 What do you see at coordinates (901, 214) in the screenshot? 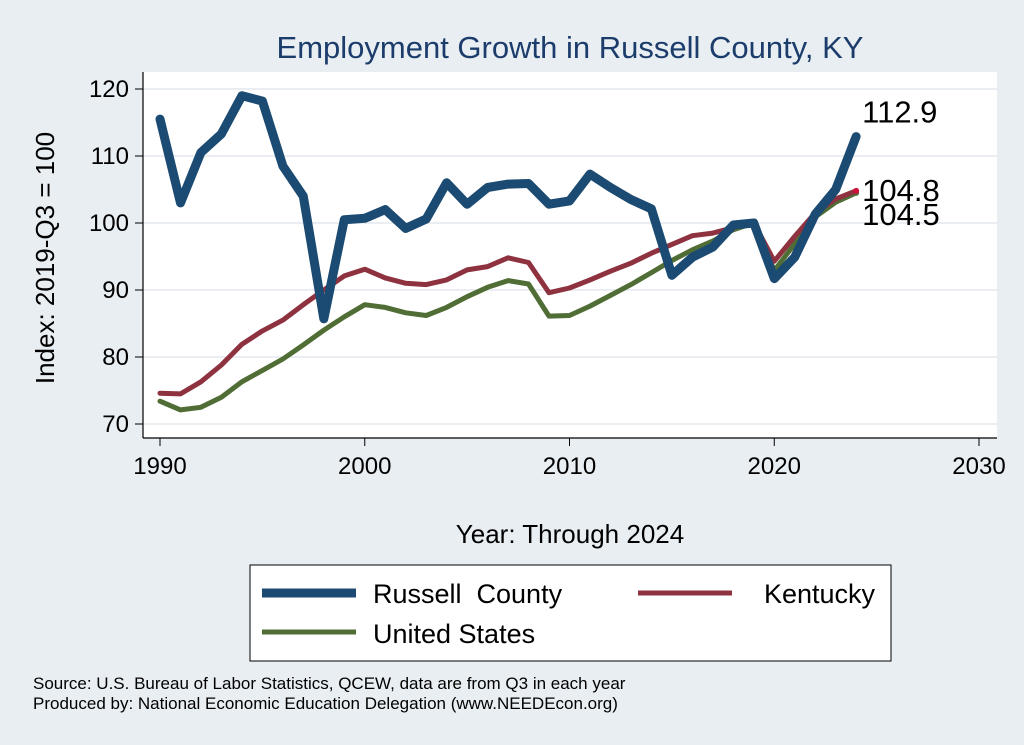
I see `end-label-united-states: 104.5` at bounding box center [901, 214].